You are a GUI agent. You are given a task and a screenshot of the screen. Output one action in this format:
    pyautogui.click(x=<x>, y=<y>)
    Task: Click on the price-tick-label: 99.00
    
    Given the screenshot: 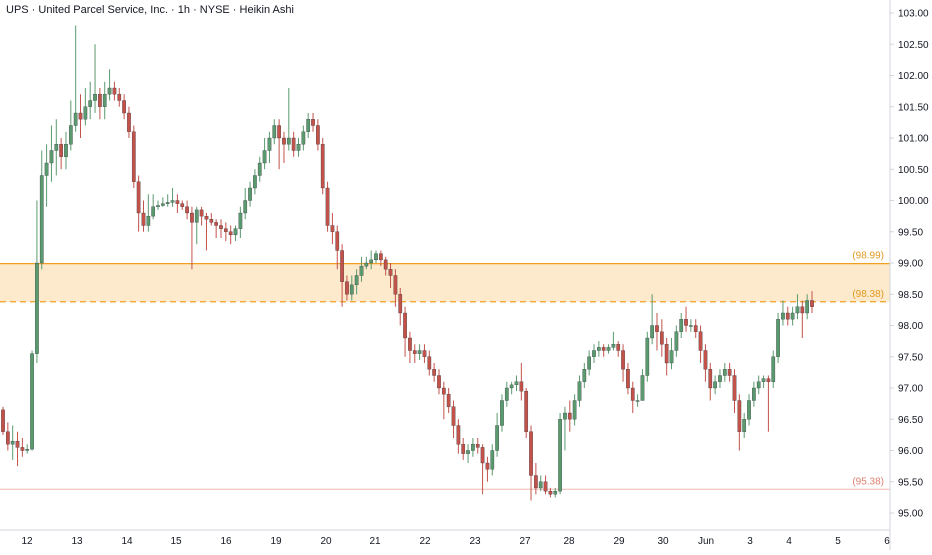 What is the action you would take?
    pyautogui.click(x=910, y=264)
    